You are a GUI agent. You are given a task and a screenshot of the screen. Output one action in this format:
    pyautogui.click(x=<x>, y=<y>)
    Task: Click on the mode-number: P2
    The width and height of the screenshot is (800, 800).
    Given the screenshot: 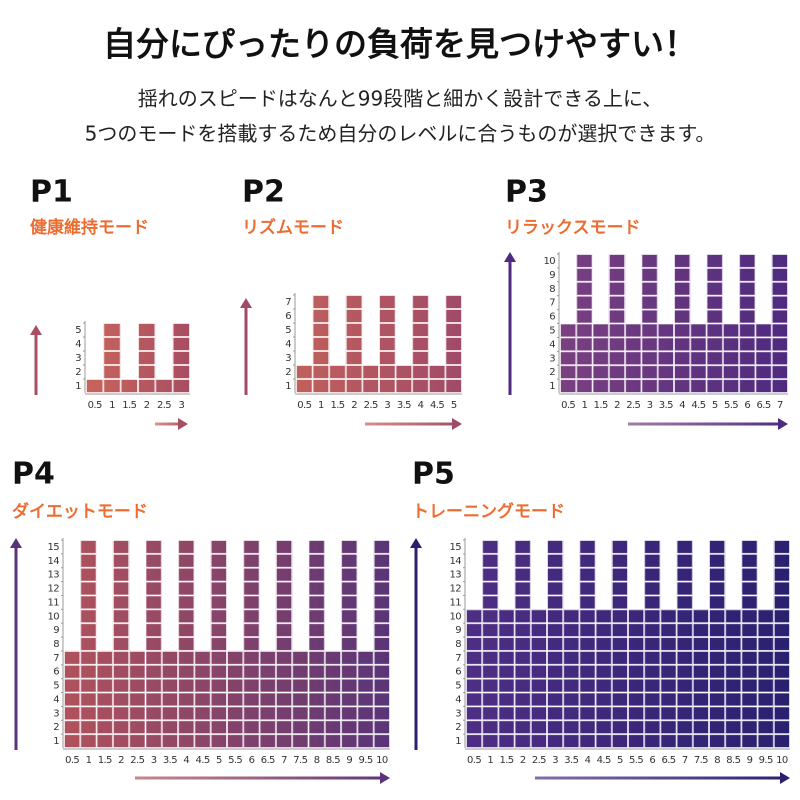 What is the action you would take?
    pyautogui.click(x=263, y=192)
    